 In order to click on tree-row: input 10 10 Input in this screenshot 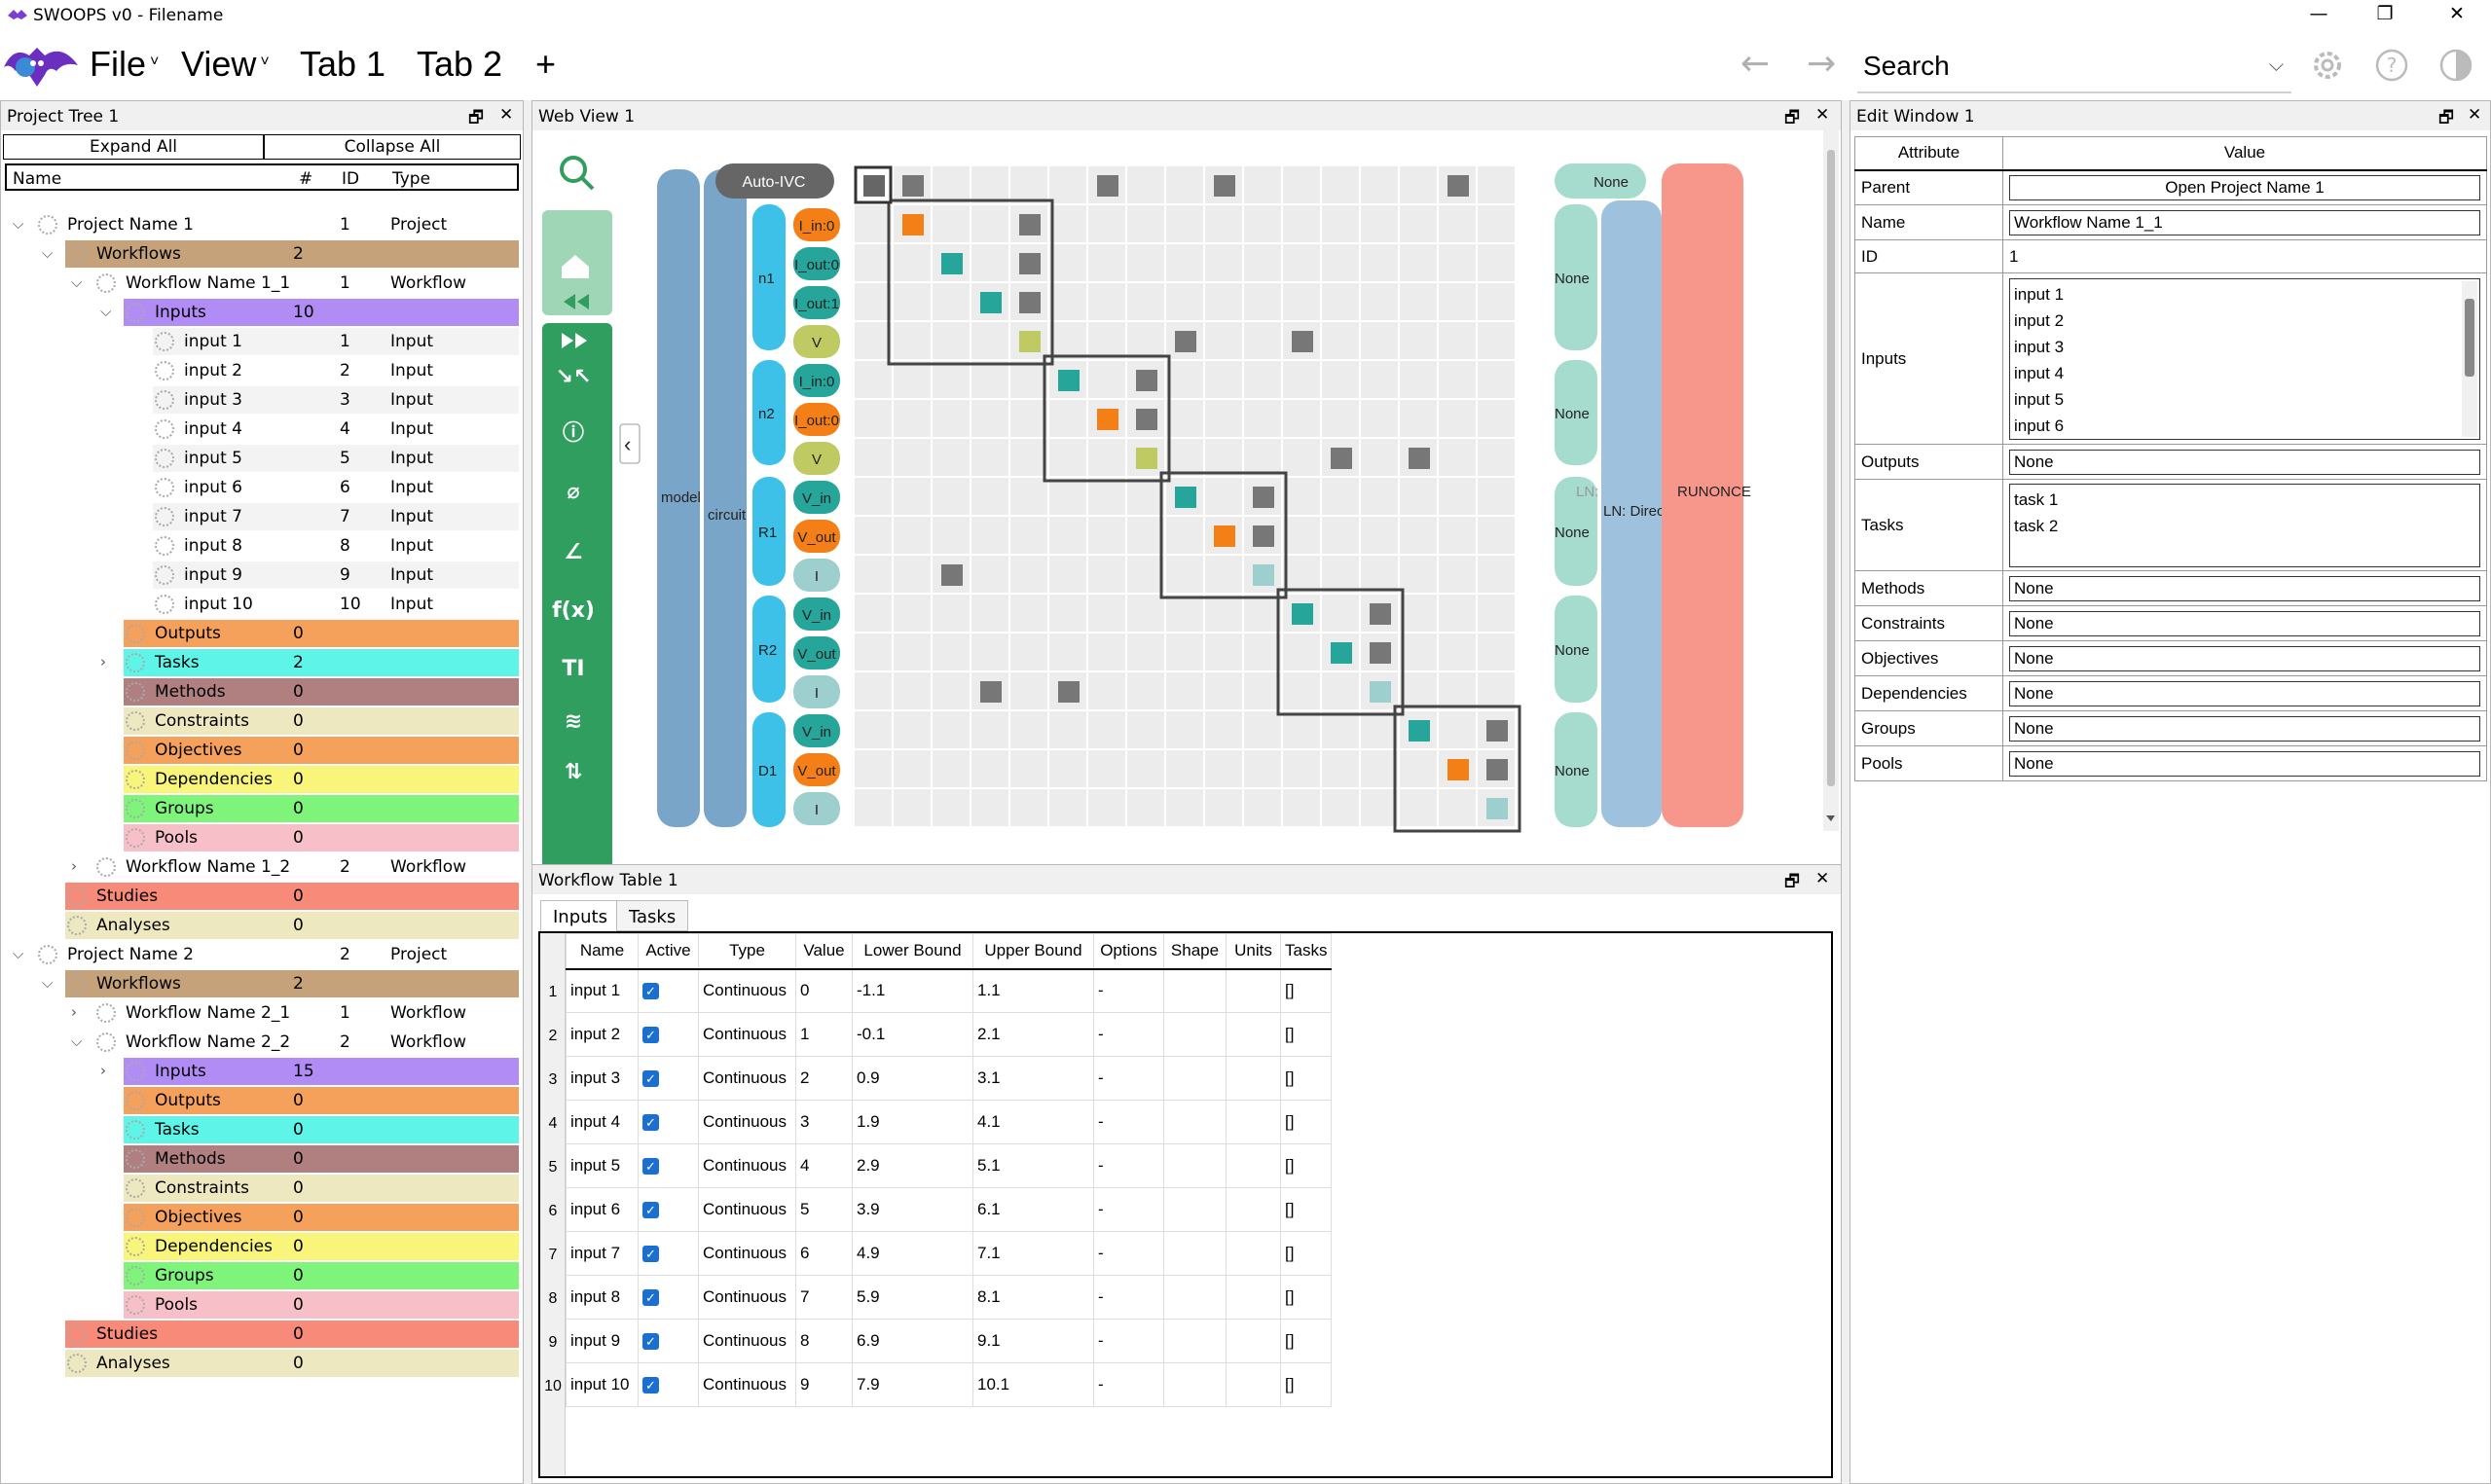, I will do `click(262, 604)`.